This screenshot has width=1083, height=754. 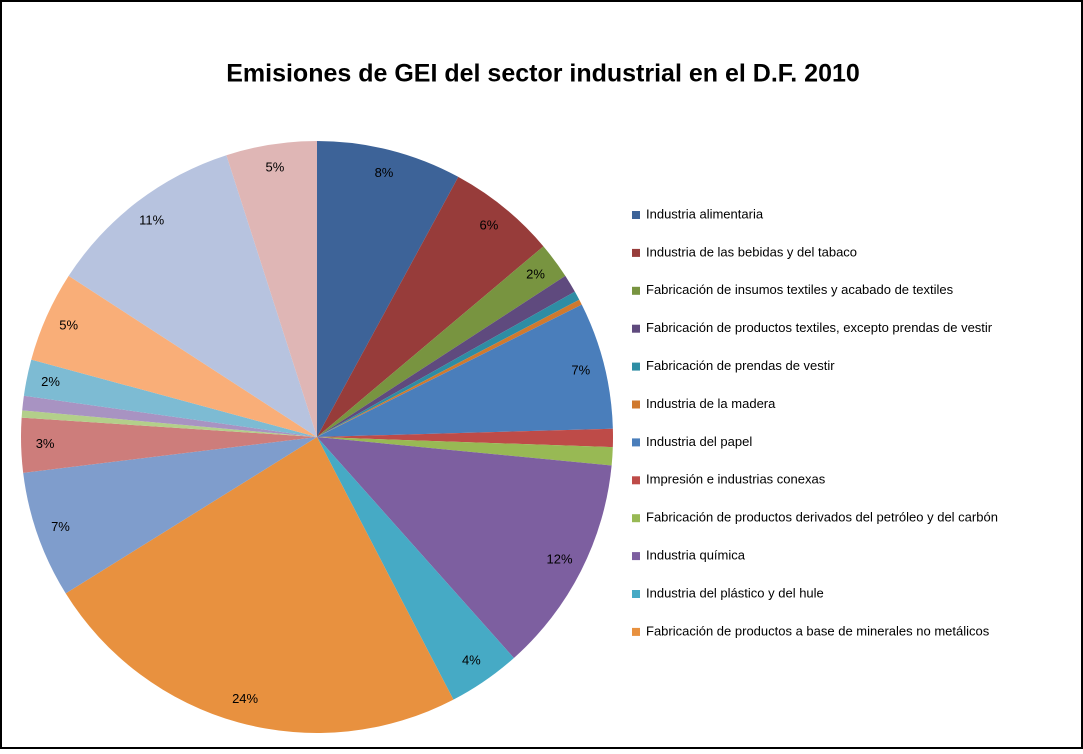 I want to click on data-label: 6%, so click(x=489, y=225).